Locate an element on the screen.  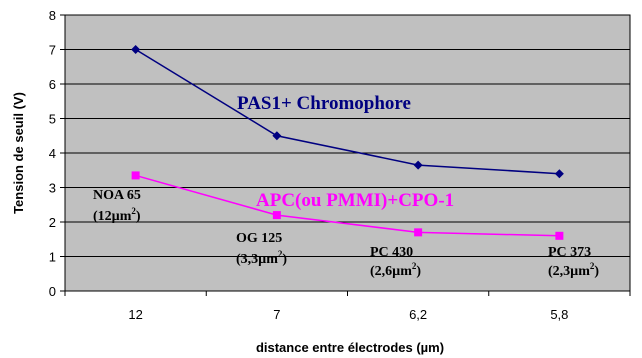
x-tick-label: 6,2 is located at coordinates (418, 314).